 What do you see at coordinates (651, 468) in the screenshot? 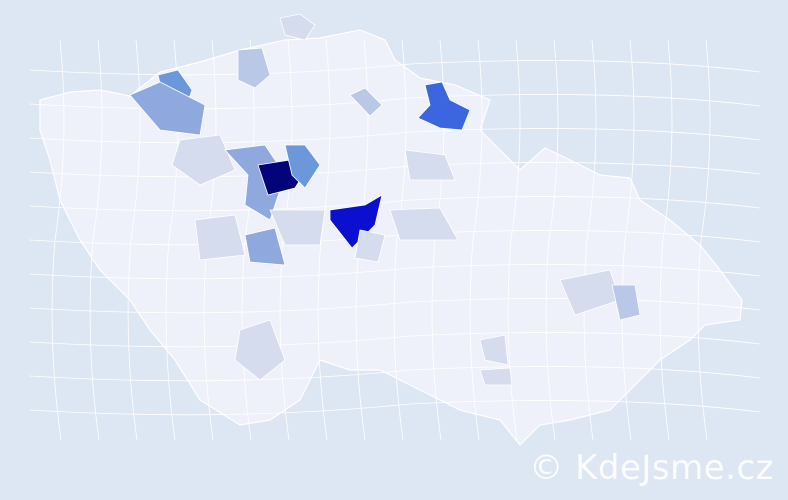
I see `watermark-logo: © KdeJsme.cz` at bounding box center [651, 468].